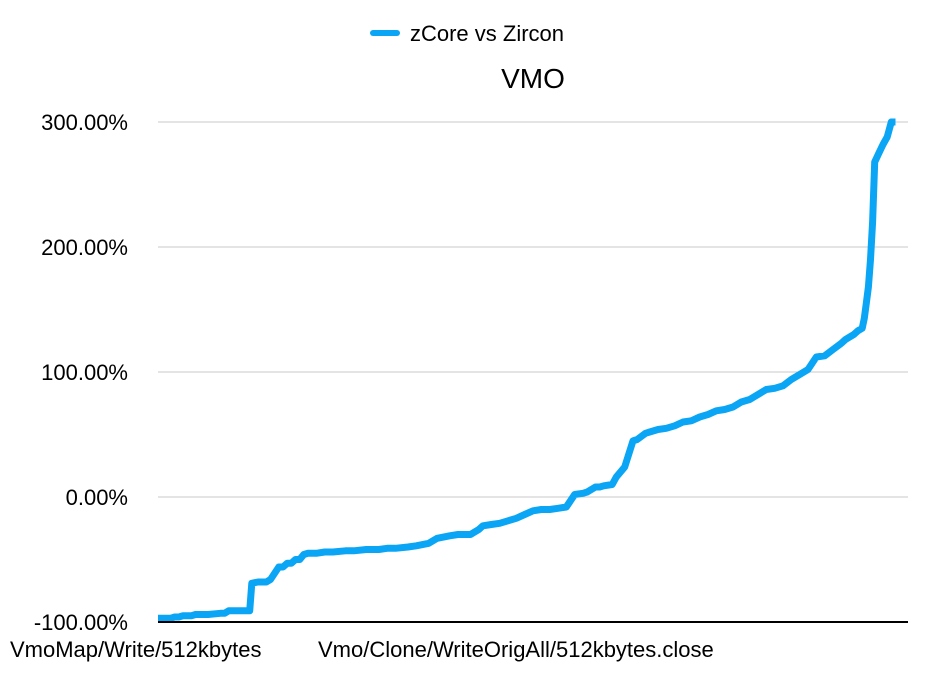 The width and height of the screenshot is (934, 686). What do you see at coordinates (135, 649) in the screenshot?
I see `x-tick-label: VmoMap/Write/512kbytes` at bounding box center [135, 649].